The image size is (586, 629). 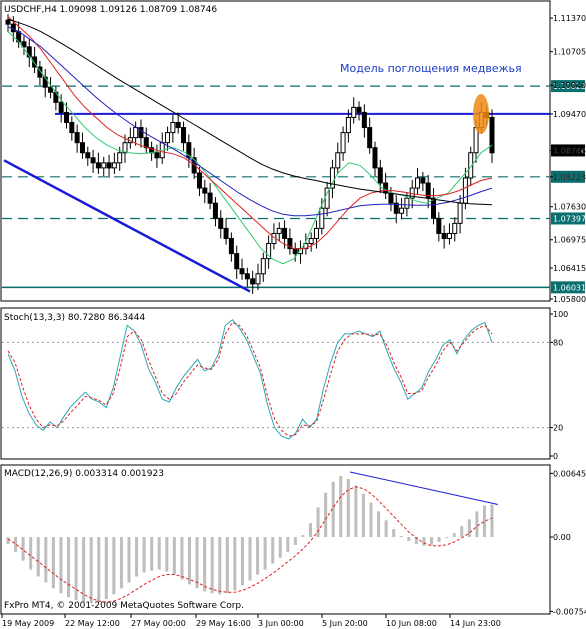 I want to click on time-axis-label: 22 May 12:00, so click(x=92, y=623).